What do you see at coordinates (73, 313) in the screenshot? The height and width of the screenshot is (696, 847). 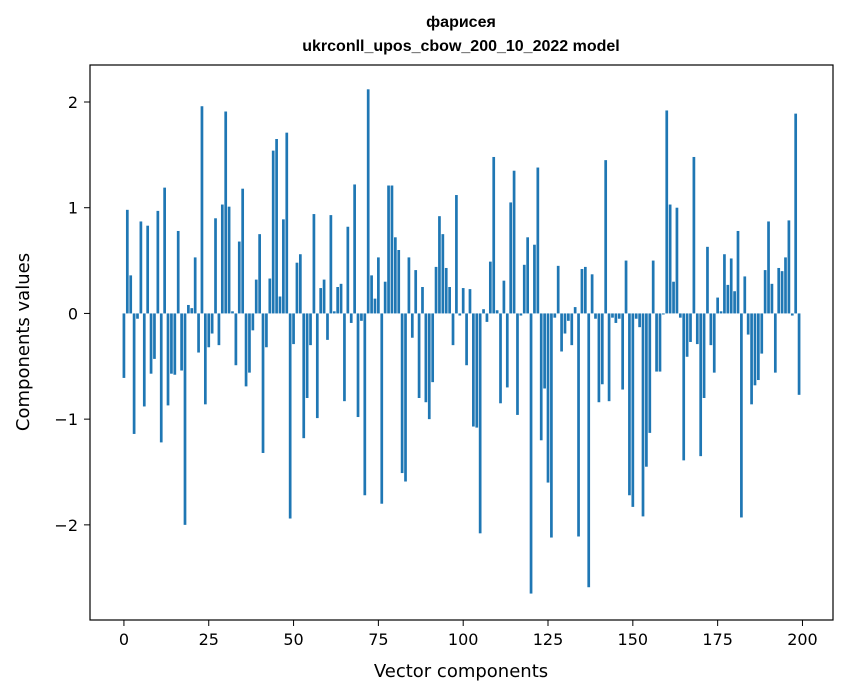 I see `y-tick-label: 0` at bounding box center [73, 313].